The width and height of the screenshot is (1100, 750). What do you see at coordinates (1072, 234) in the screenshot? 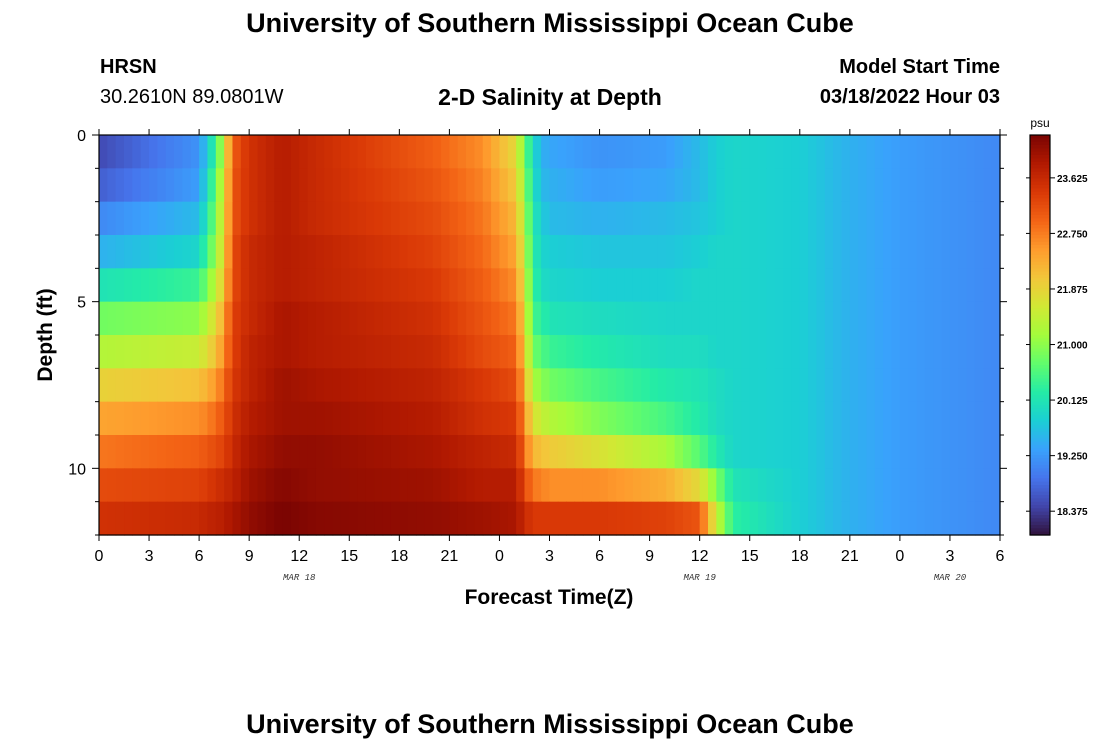
I see `colorbar-tick-label: 22.750` at bounding box center [1072, 234].